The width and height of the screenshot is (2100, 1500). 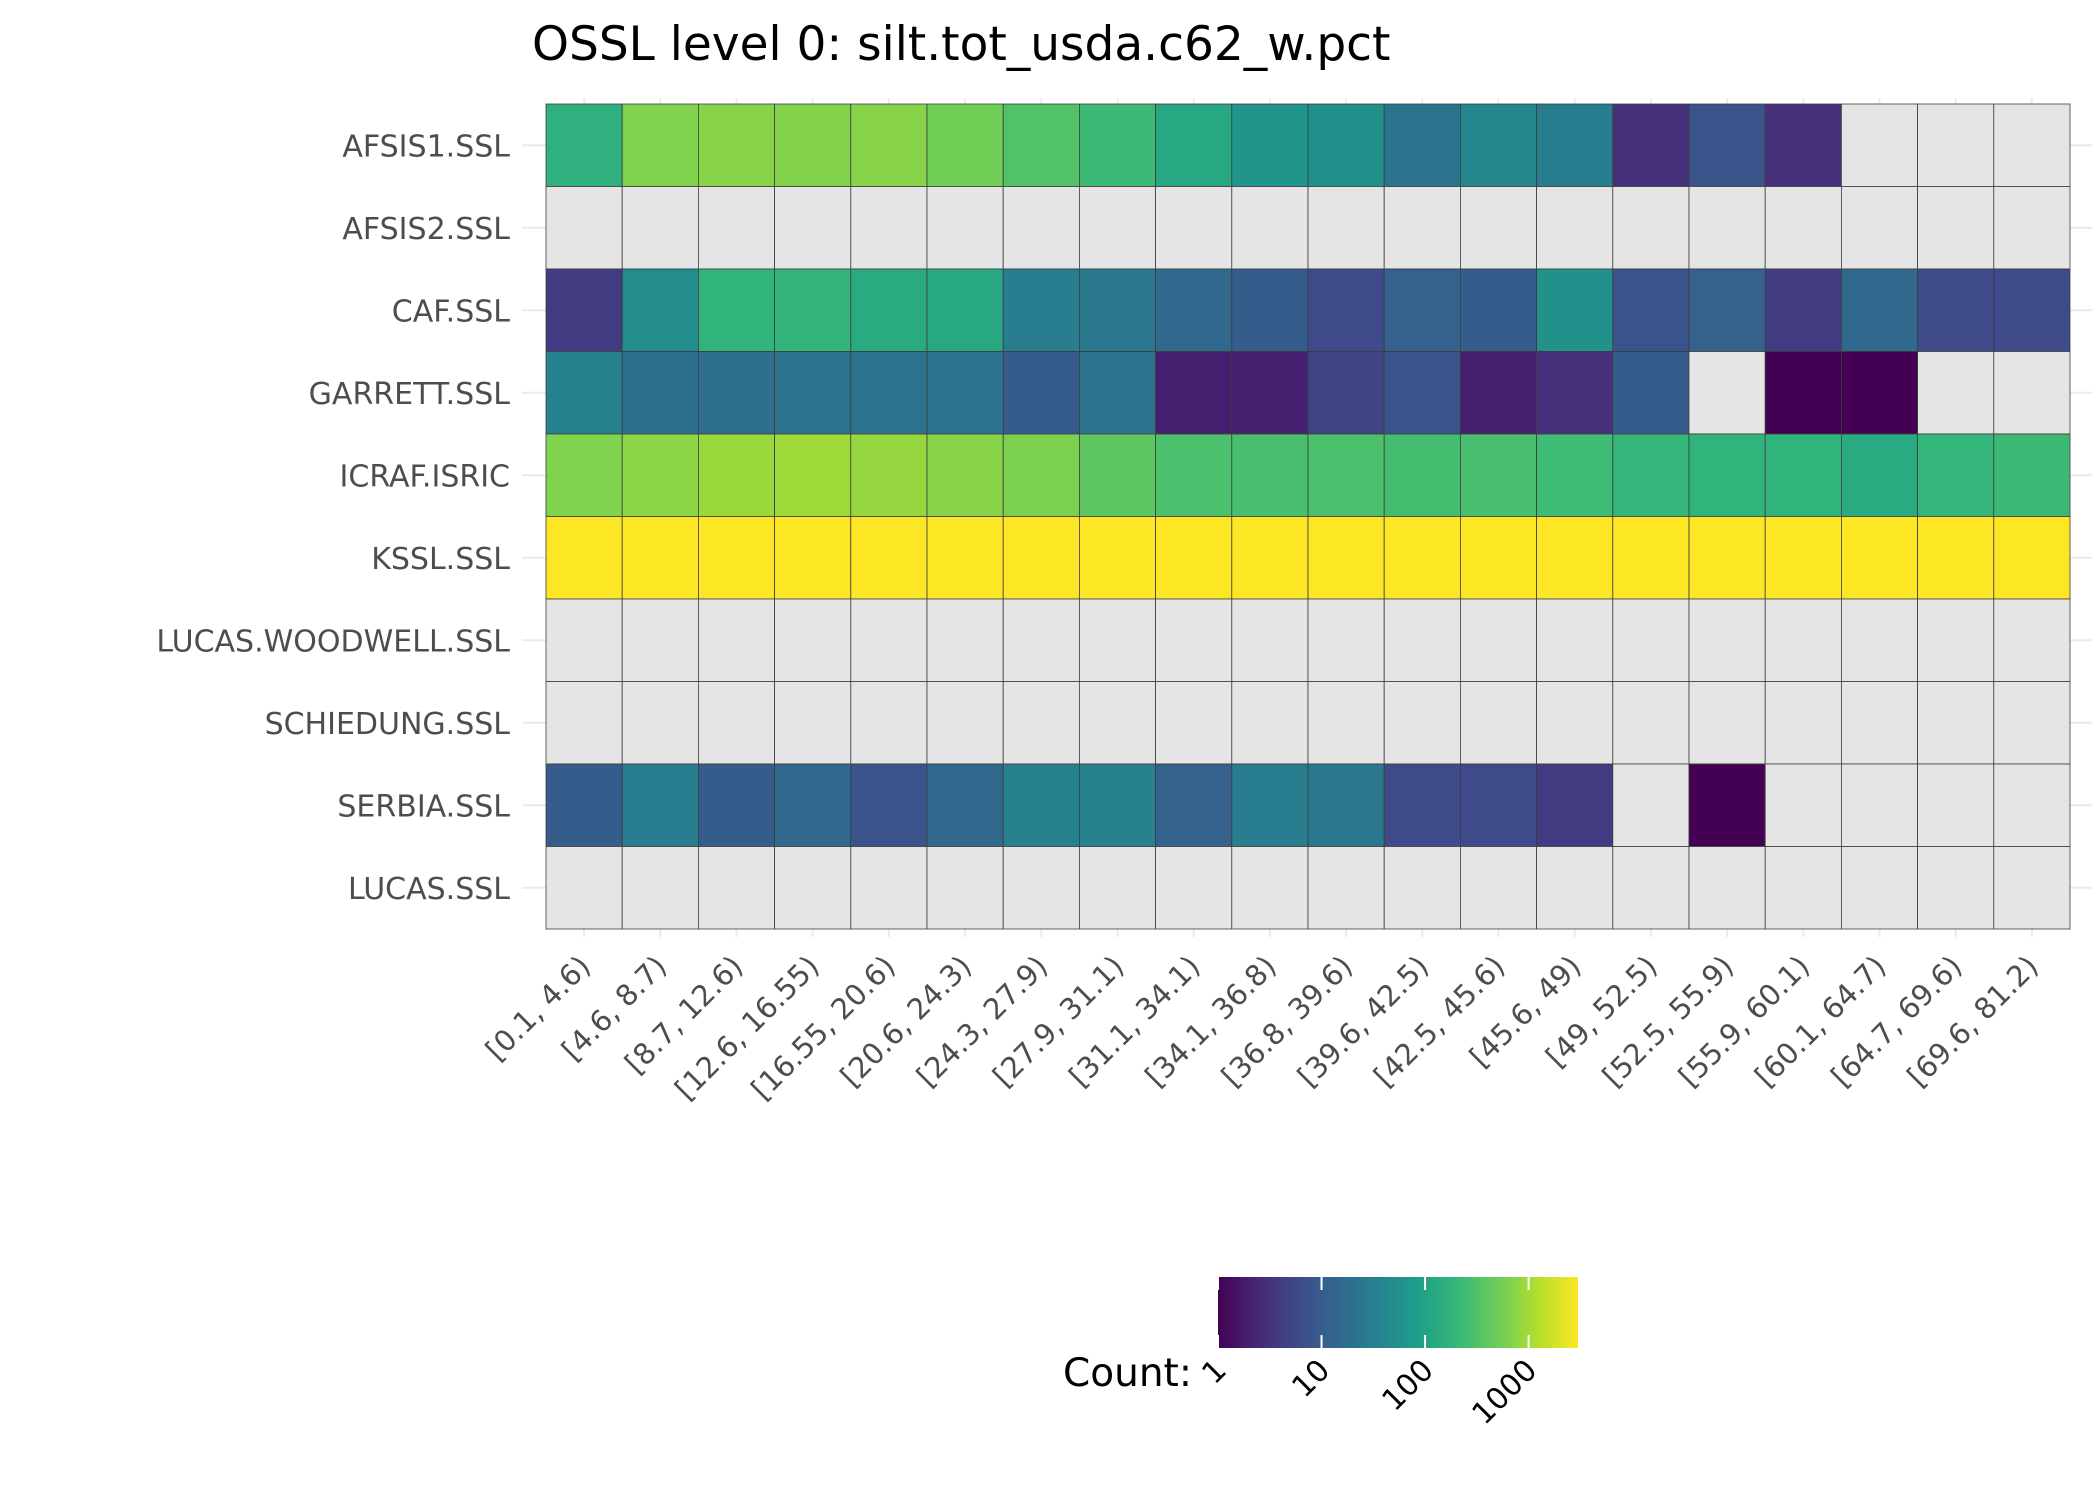 I want to click on y-tick-label: GARRETT.SSL, so click(x=410, y=394).